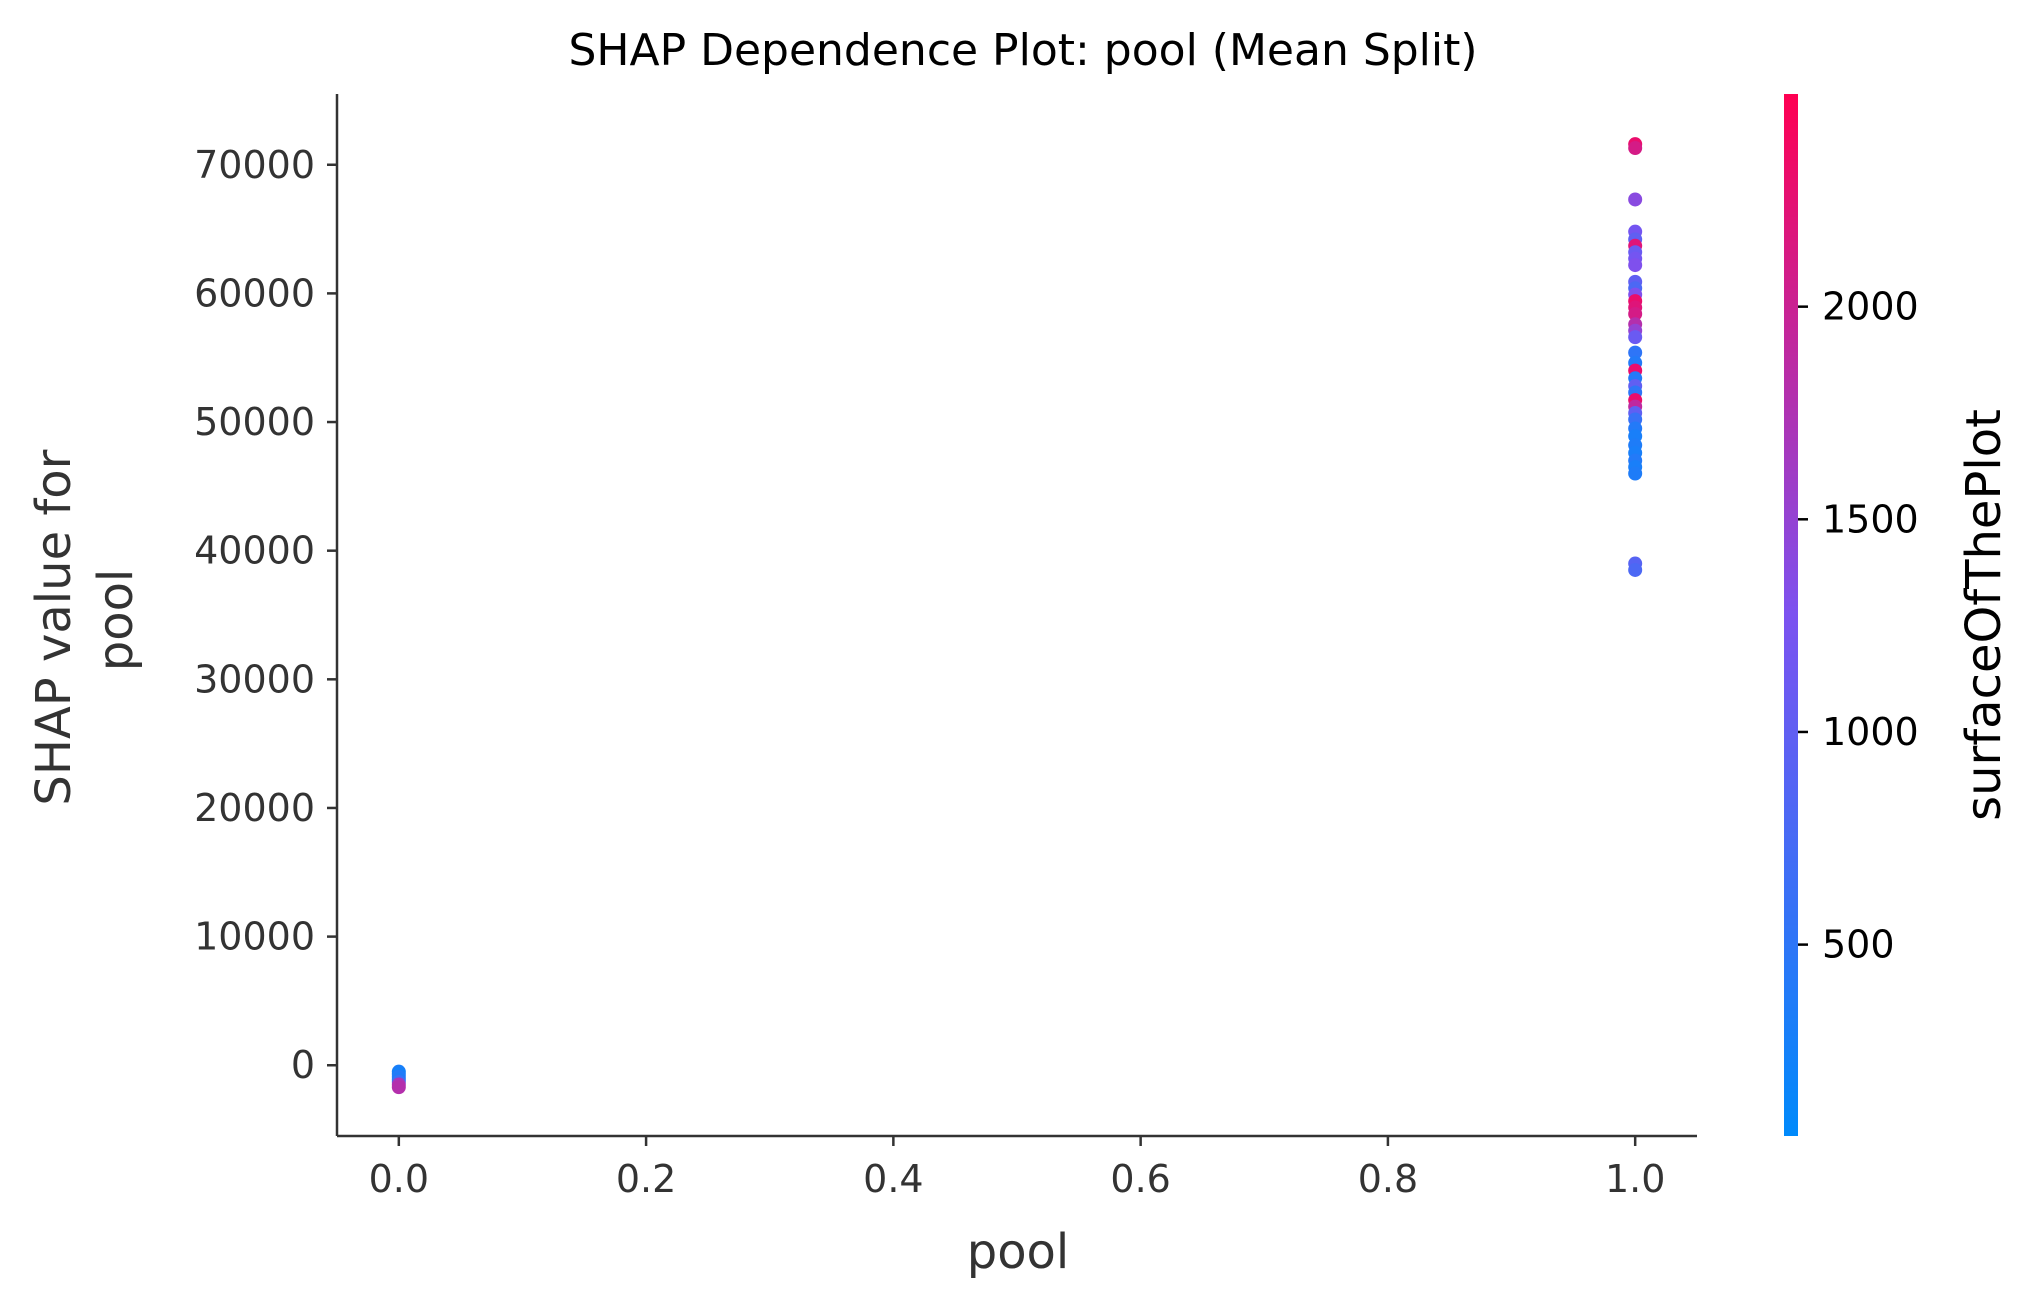 Image resolution: width=2030 pixels, height=1308 pixels. What do you see at coordinates (1140, 1179) in the screenshot?
I see `x-tick-label: 0.6` at bounding box center [1140, 1179].